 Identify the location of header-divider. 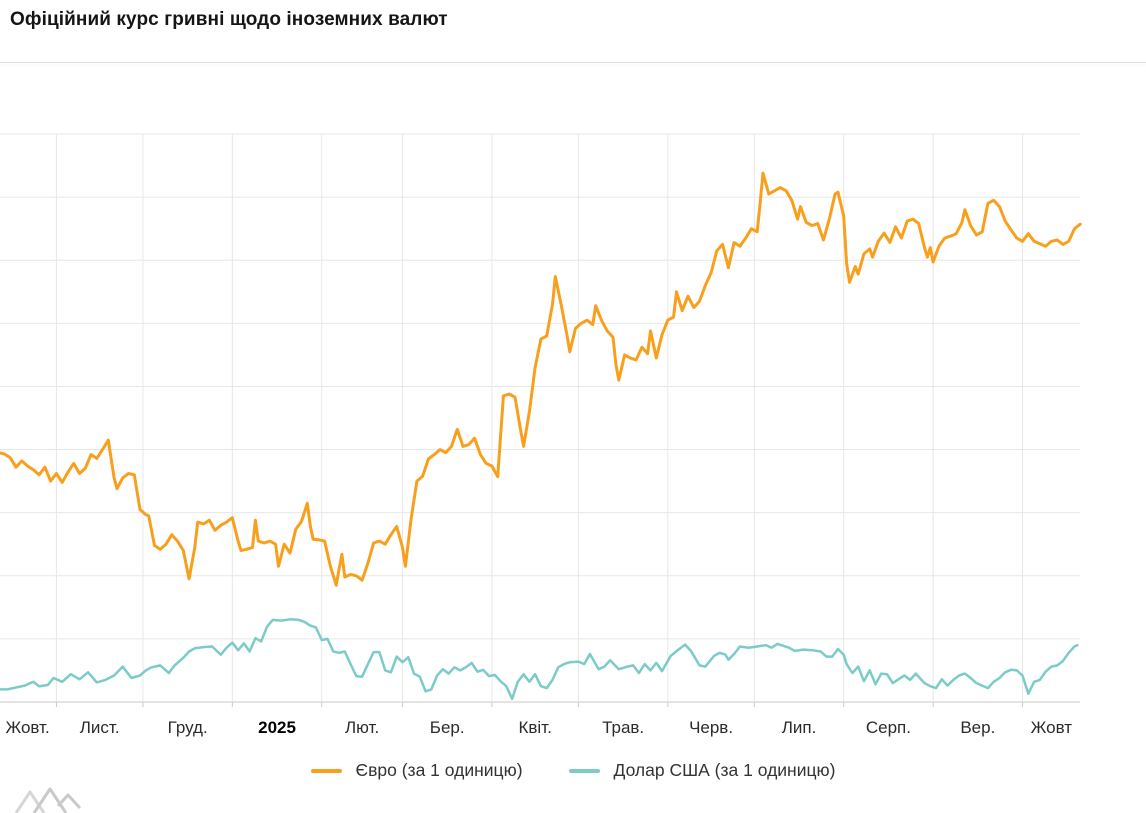
(573, 62).